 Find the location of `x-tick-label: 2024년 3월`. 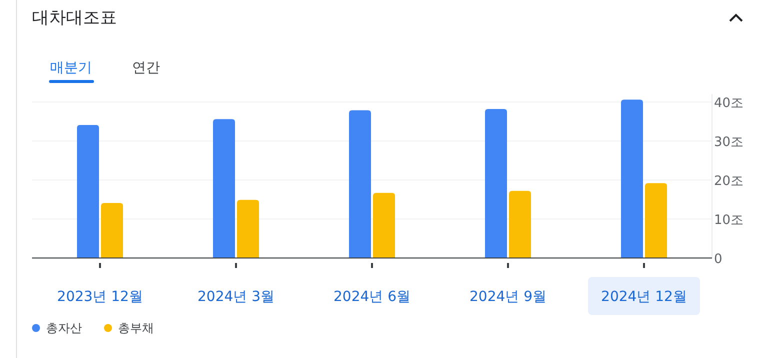

x-tick-label: 2024년 3월 is located at coordinates (236, 297).